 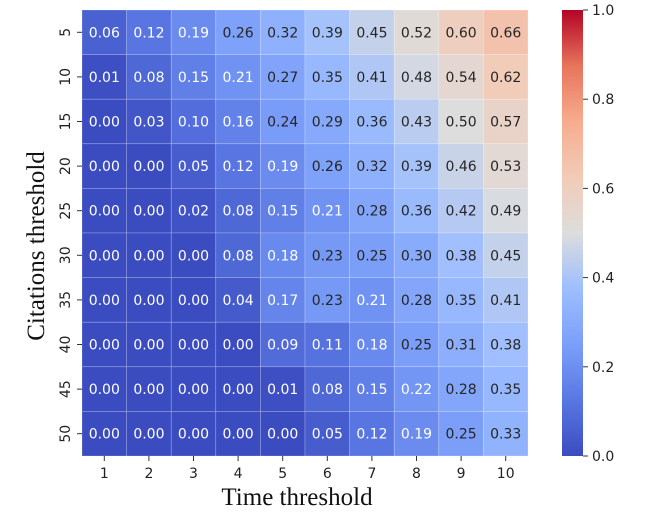 I want to click on cell-value-label: 0.25, so click(x=416, y=346).